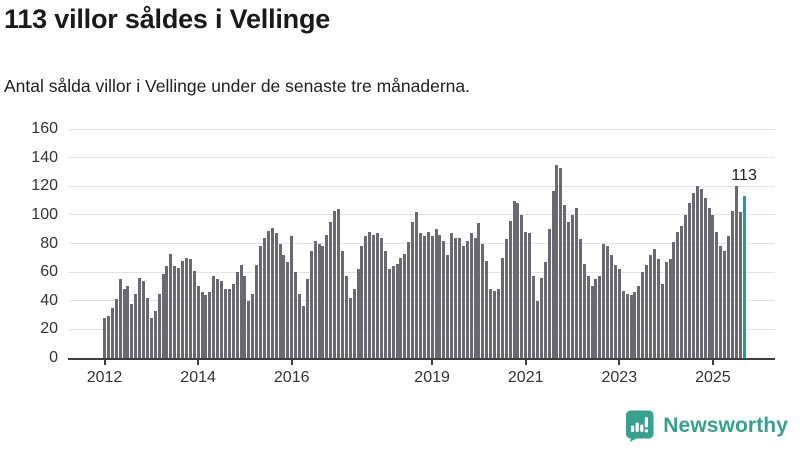 This screenshot has width=800, height=450. I want to click on last-value-label: 113, so click(744, 176).